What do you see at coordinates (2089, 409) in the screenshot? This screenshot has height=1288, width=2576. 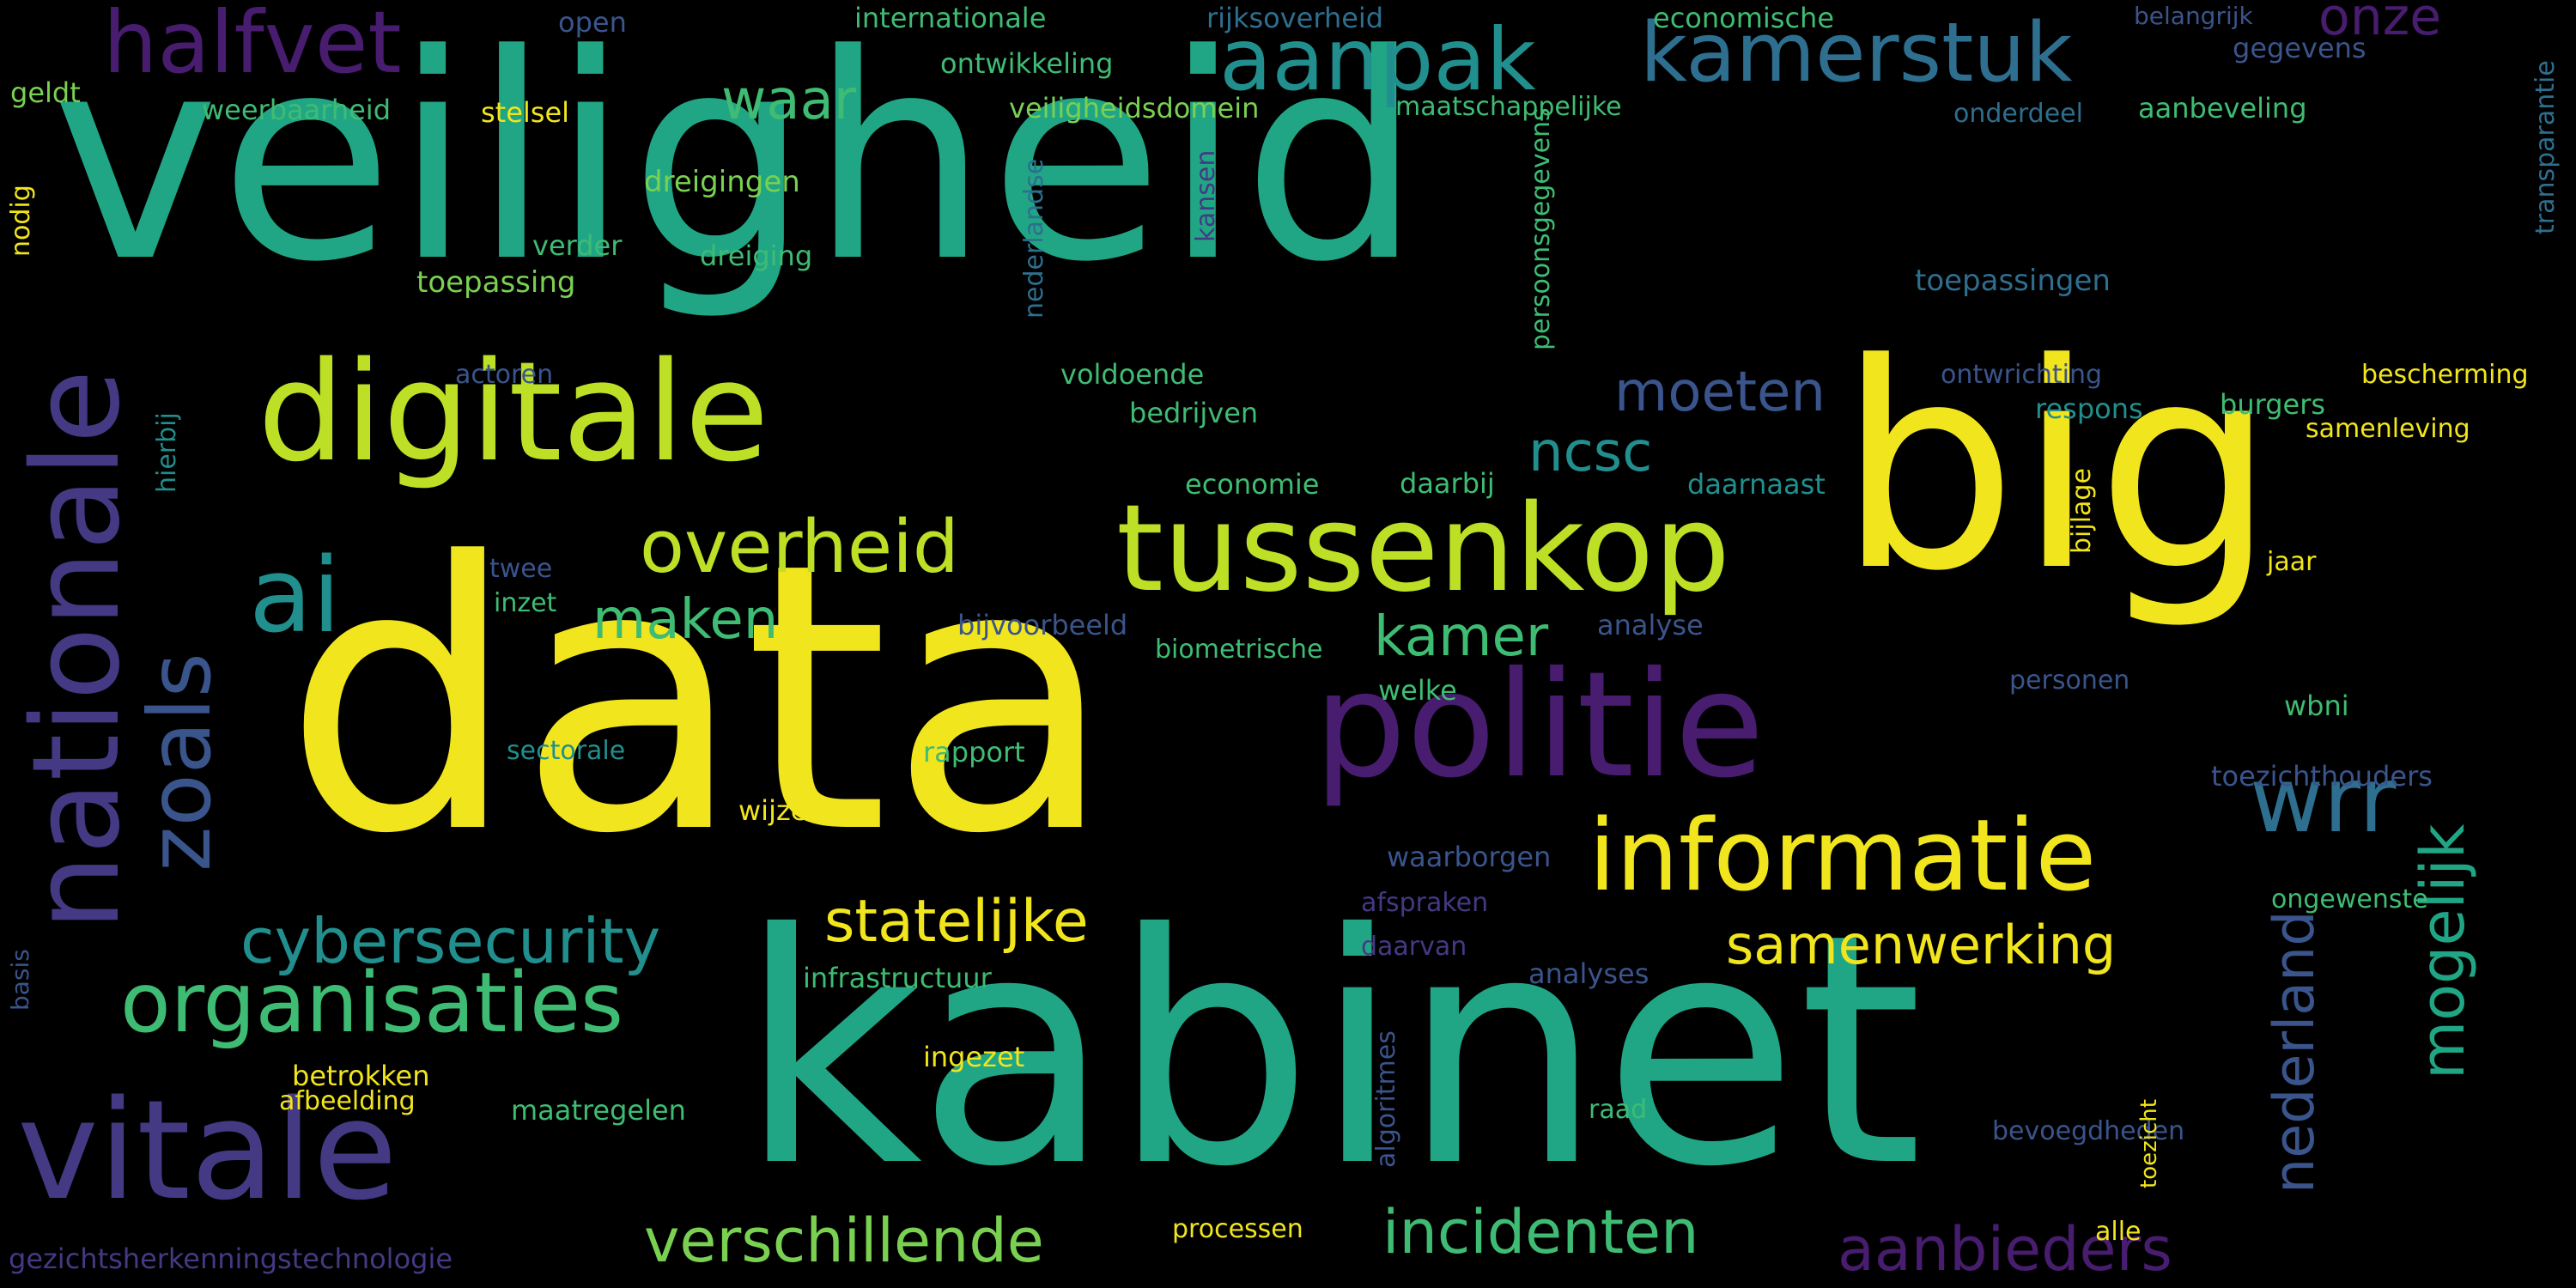 I see `word-respons: respons` at bounding box center [2089, 409].